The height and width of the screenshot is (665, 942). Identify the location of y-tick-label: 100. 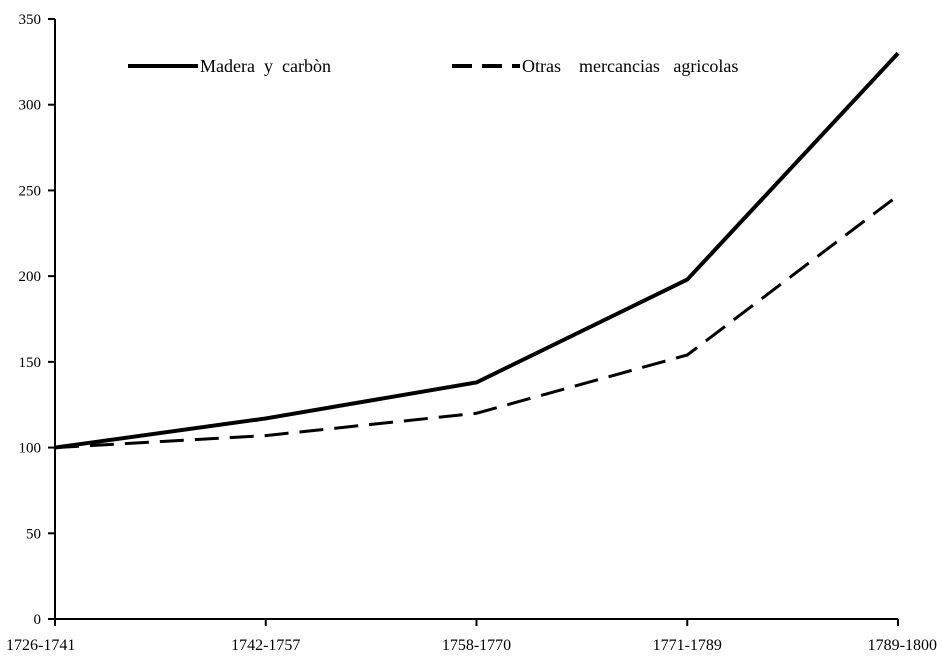
(30, 449).